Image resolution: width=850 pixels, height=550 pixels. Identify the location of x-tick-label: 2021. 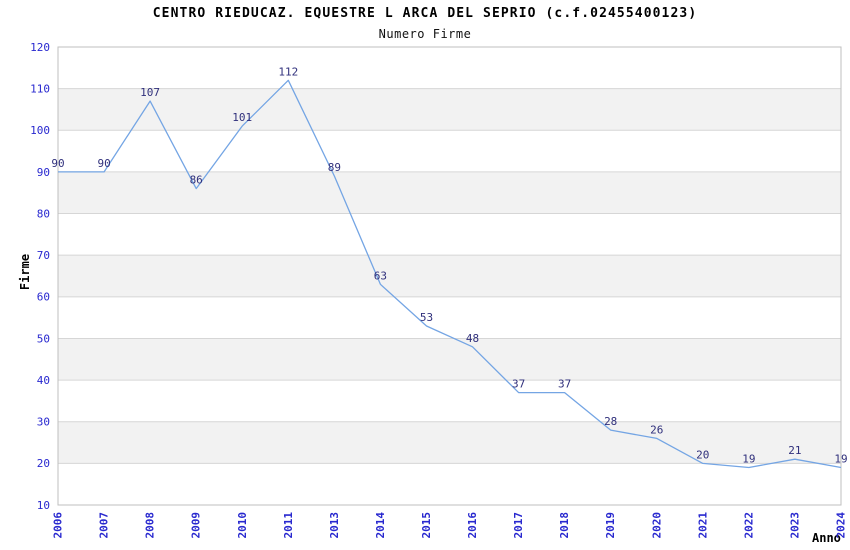
(702, 525).